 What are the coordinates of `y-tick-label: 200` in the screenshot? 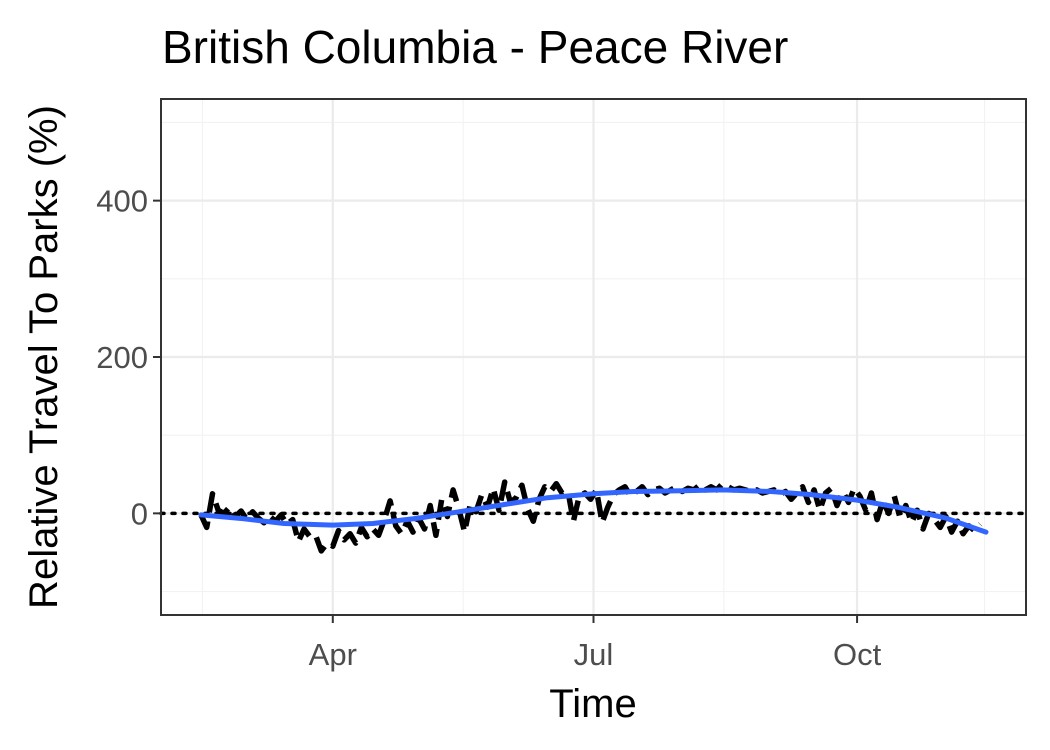 It's located at (122, 357).